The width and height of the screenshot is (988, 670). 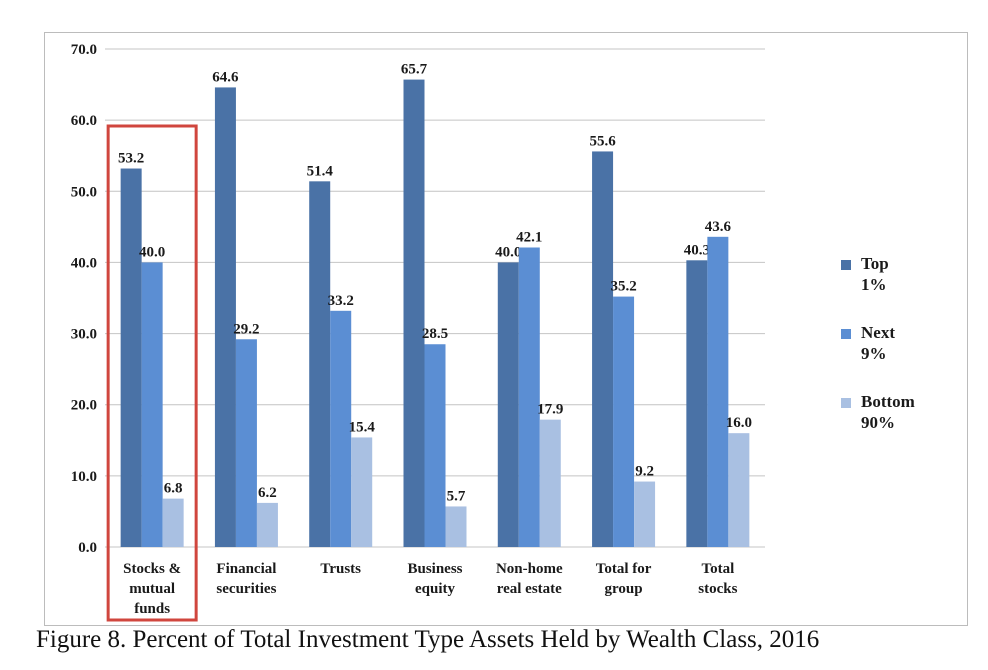 I want to click on x-tick-label: stocks, so click(x=717, y=589).